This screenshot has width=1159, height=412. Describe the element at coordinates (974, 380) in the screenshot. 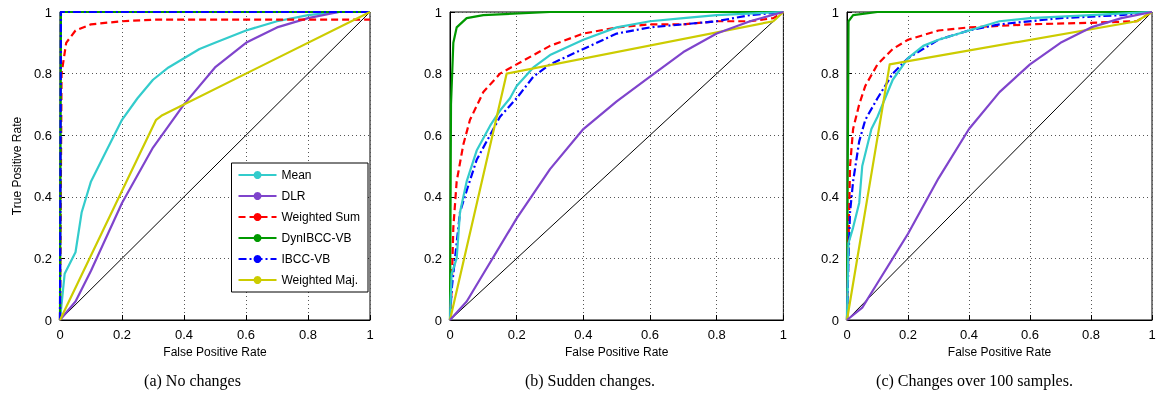

I see `text: (c) Changes over 100 samples.` at that location.